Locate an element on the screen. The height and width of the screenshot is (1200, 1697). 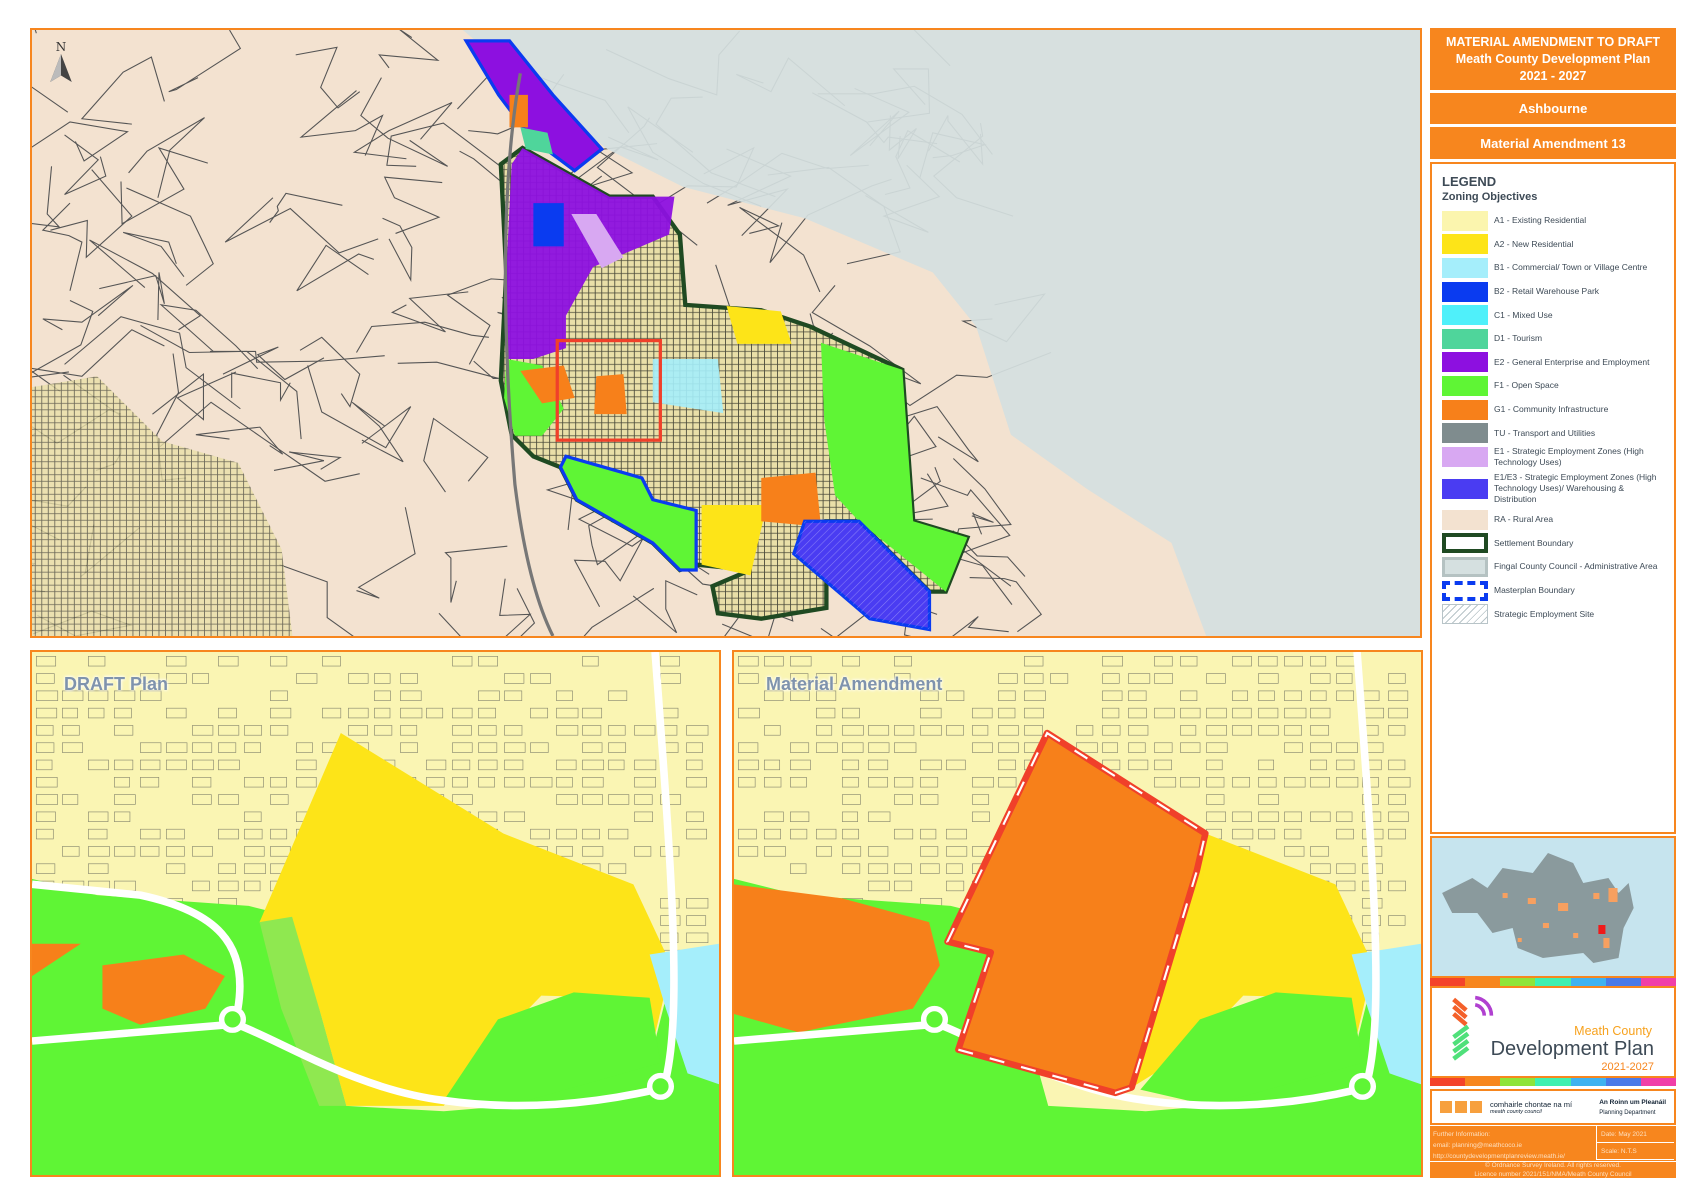
zone-a2-new-residential is located at coordinates (465, 919).